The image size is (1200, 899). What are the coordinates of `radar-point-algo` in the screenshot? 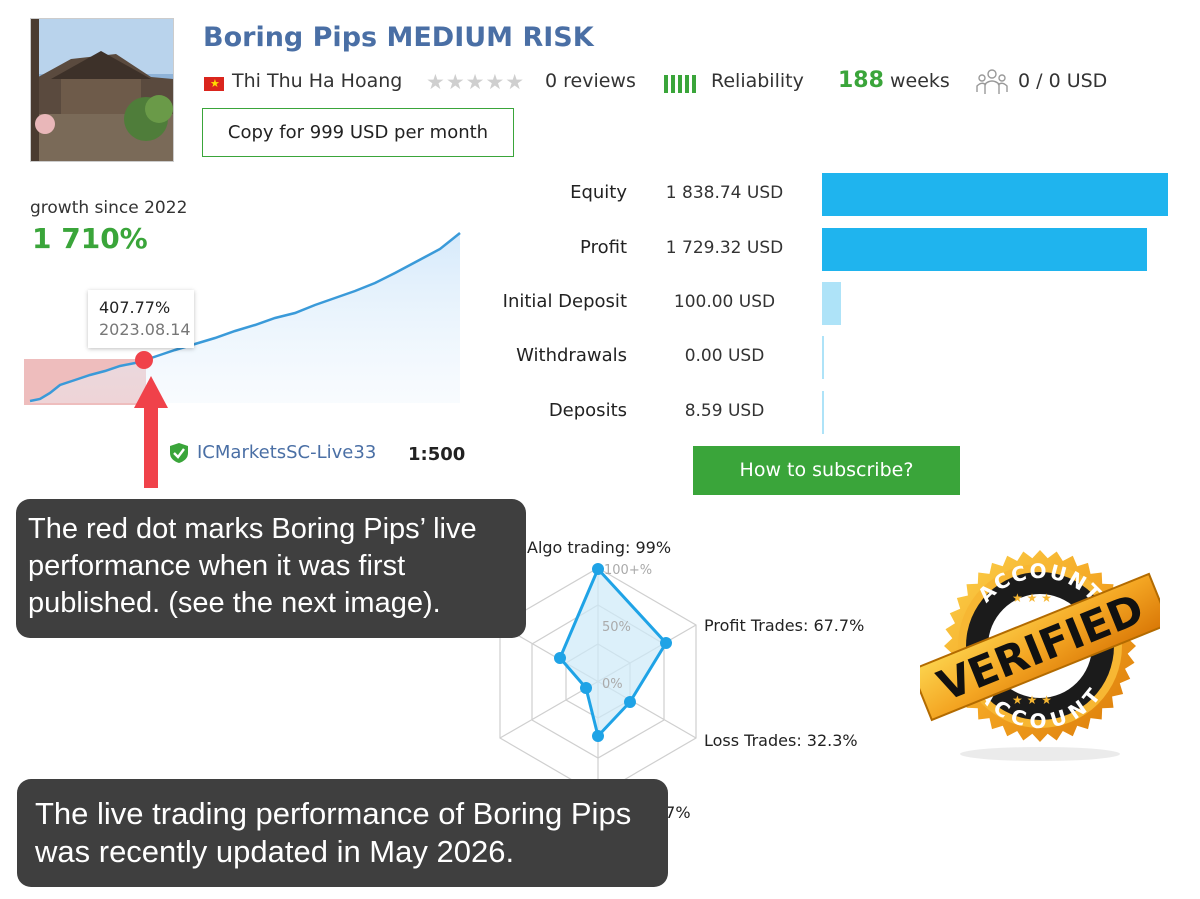 It's located at (598, 569).